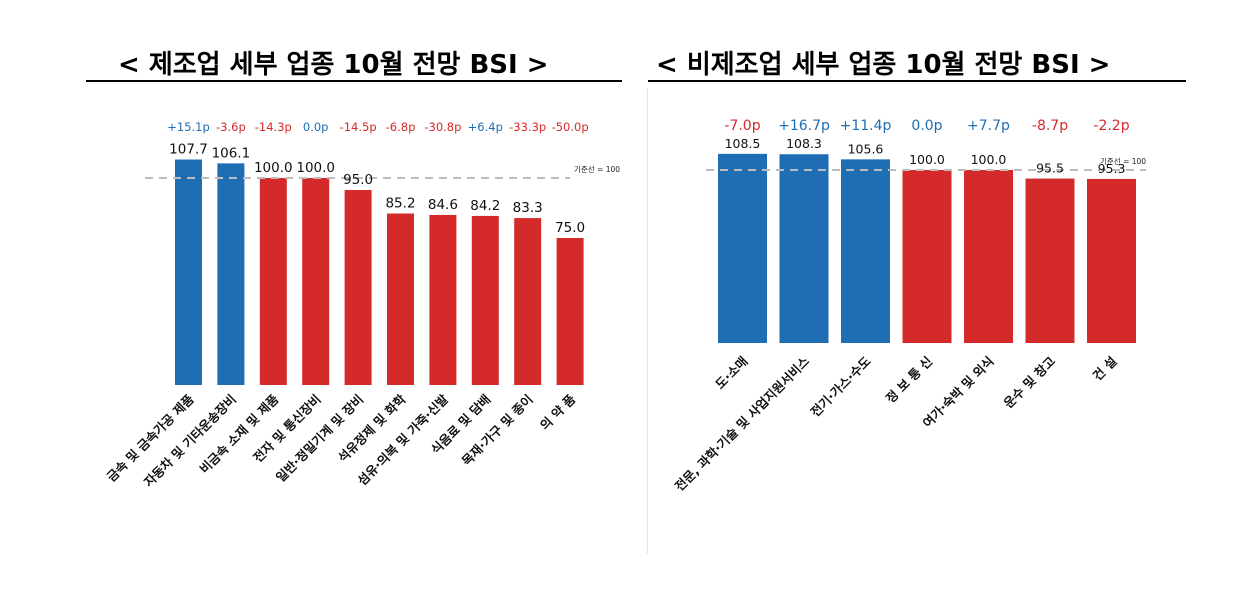 The height and width of the screenshot is (602, 1241). I want to click on mfg-change-label: -14.5p, so click(358, 127).